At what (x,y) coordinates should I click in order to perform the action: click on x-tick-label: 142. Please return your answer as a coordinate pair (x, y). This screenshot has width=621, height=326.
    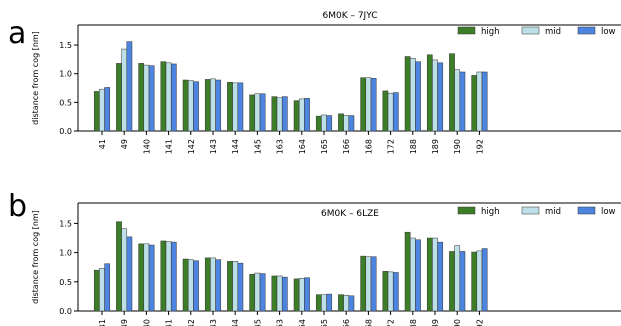
    Looking at the image, I should click on (191, 146).